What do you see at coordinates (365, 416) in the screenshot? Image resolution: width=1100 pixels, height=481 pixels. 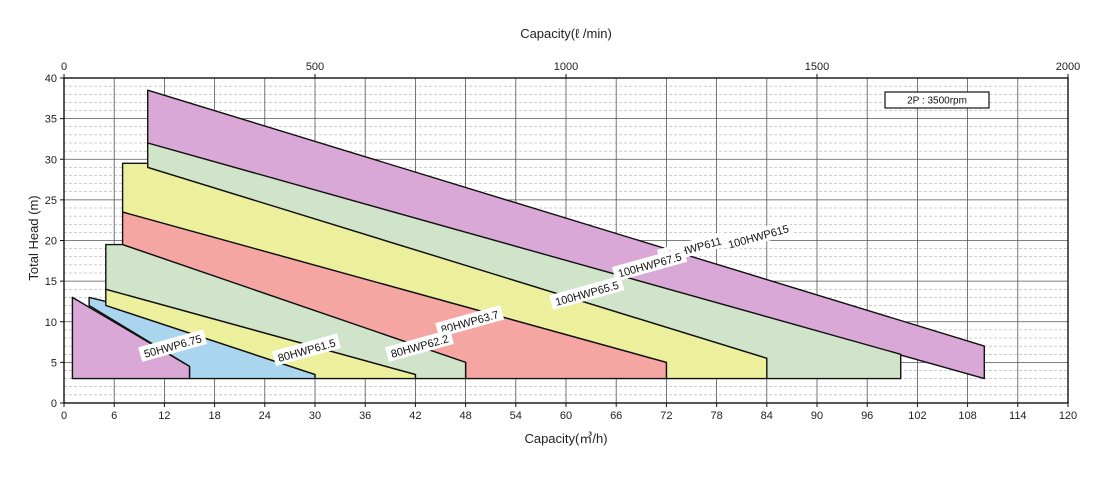 I see `x-tick-label: 36` at bounding box center [365, 416].